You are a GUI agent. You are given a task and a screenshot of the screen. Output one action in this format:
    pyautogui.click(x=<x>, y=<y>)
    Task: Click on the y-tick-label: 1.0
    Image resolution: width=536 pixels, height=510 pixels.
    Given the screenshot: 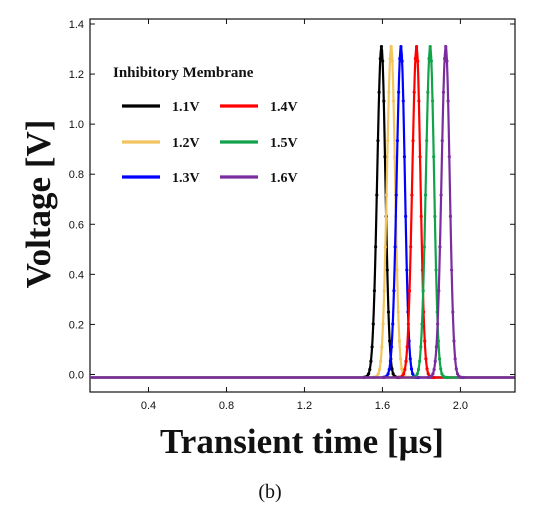 What is the action you would take?
    pyautogui.click(x=76, y=125)
    